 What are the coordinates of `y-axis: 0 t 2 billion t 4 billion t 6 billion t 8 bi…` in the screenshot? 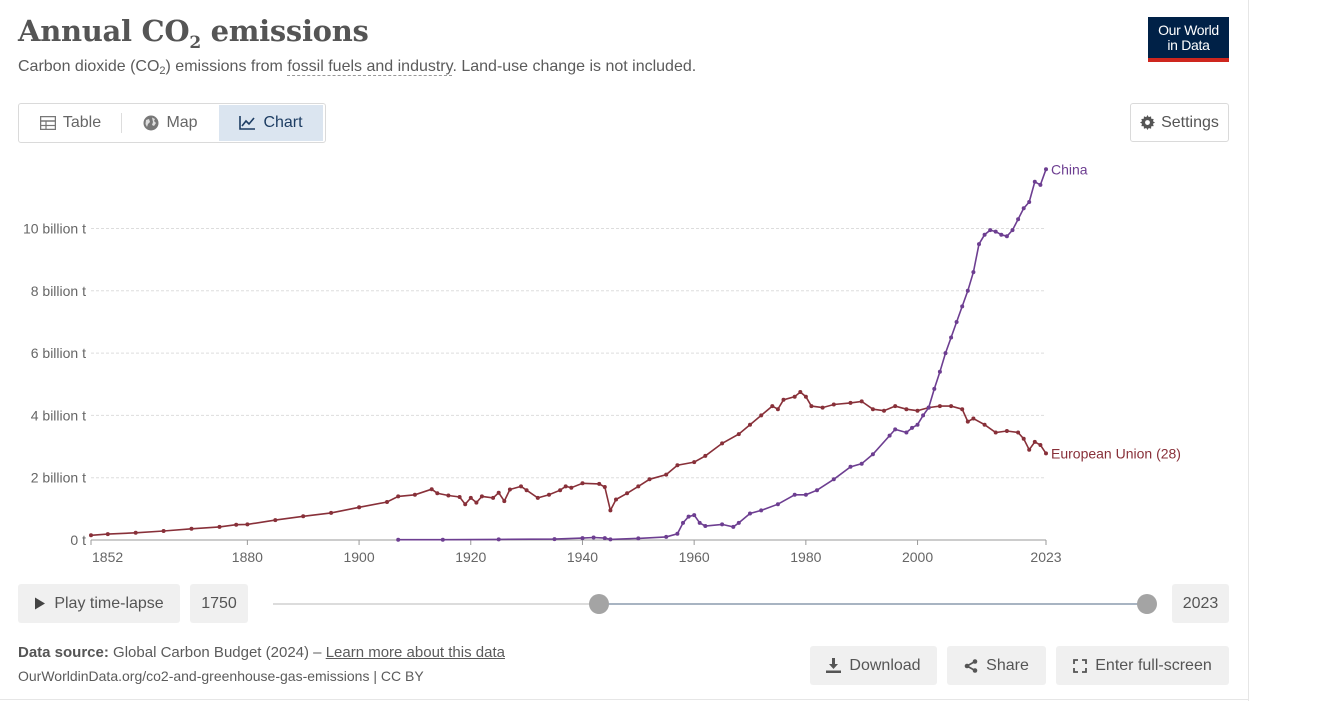 It's located at (54, 385).